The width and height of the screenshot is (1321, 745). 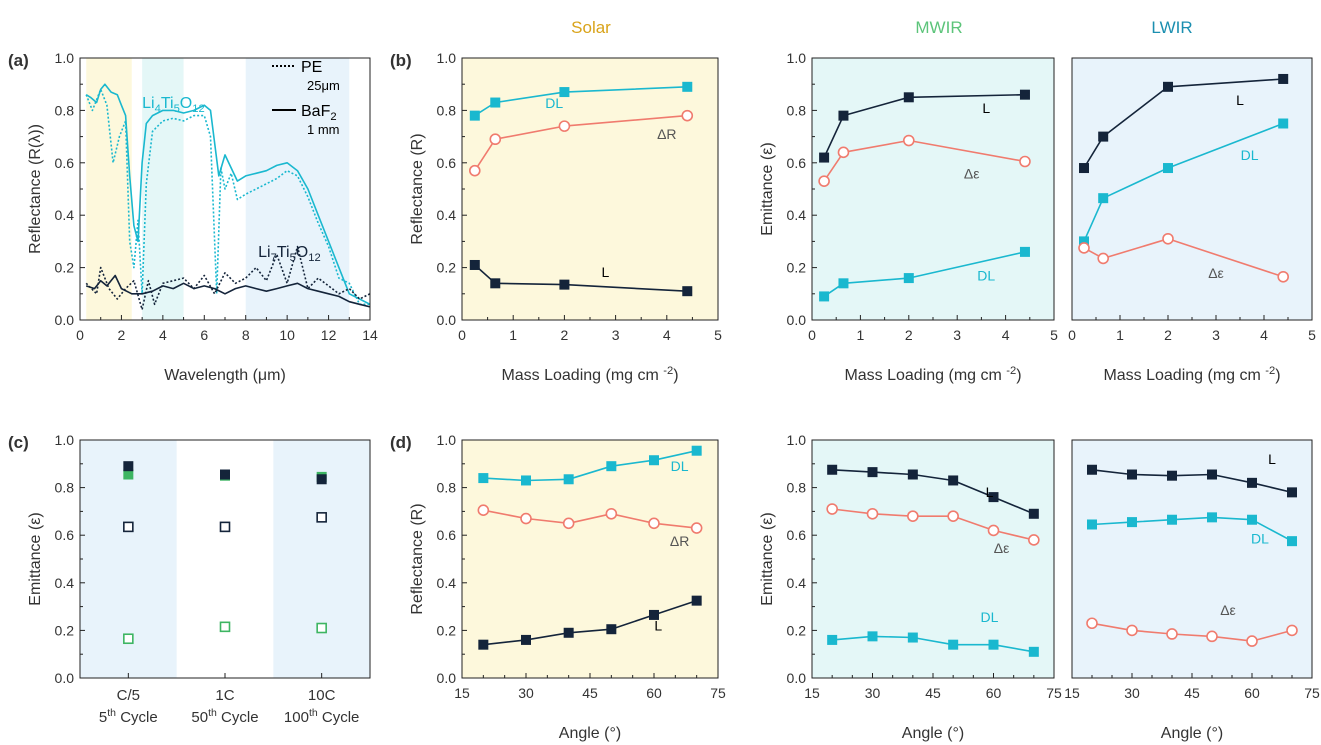 I want to click on x-tick-label: 30, so click(x=1132, y=693).